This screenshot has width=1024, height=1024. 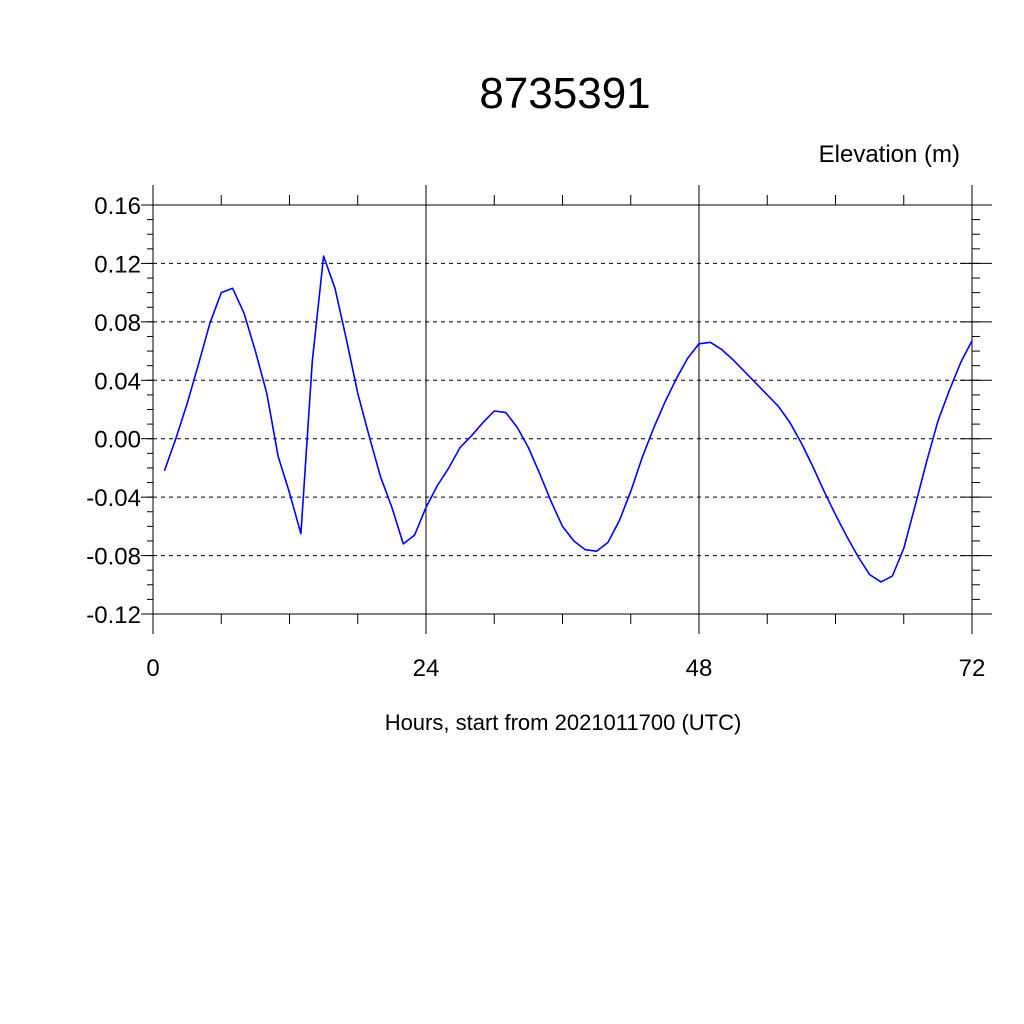 I want to click on y-tick-label: 0.08, so click(x=117, y=323).